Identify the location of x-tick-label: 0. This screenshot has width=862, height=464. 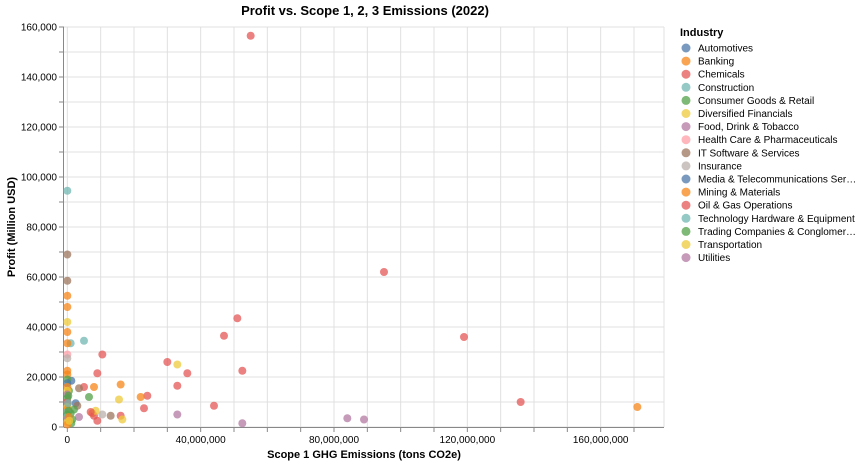
(68, 440).